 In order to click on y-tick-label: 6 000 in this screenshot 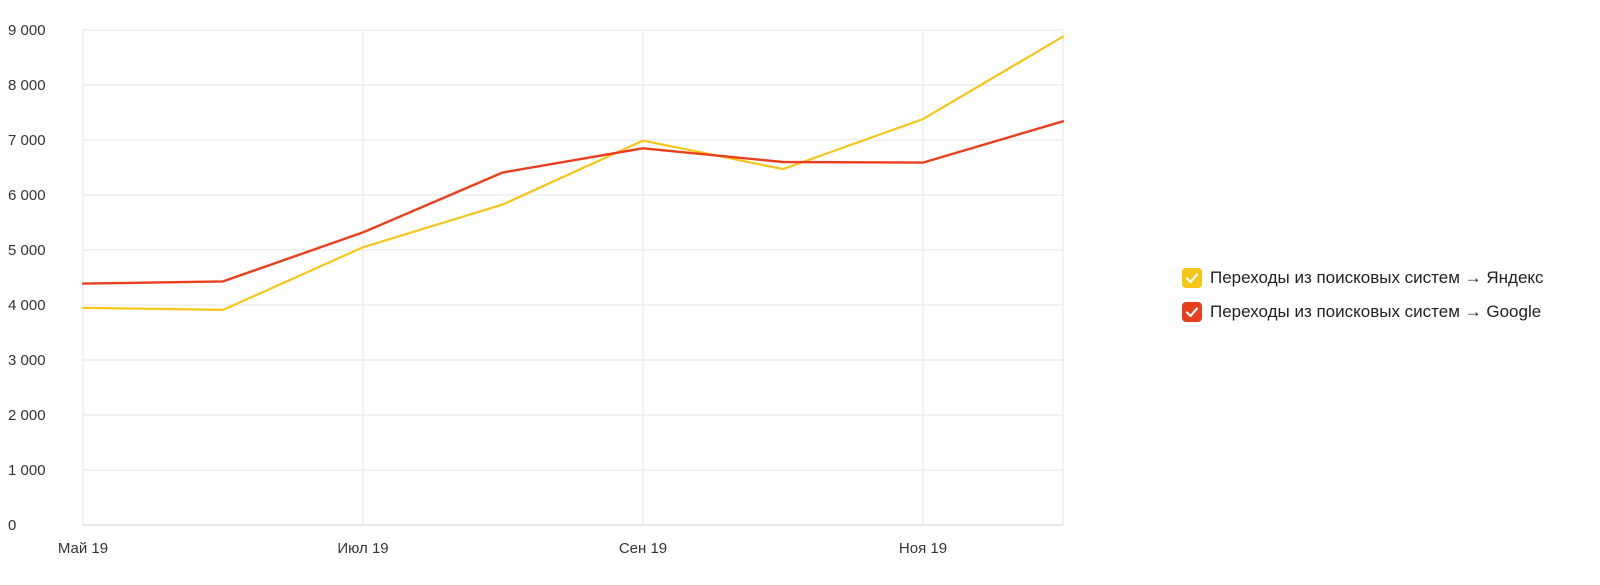, I will do `click(27, 195)`.